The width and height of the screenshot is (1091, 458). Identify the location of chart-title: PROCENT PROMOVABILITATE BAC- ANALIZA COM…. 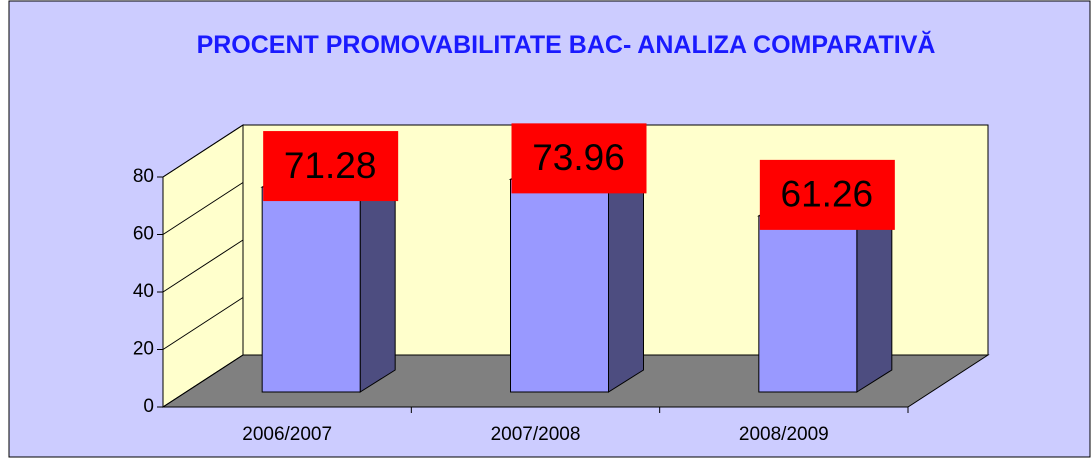
(566, 45).